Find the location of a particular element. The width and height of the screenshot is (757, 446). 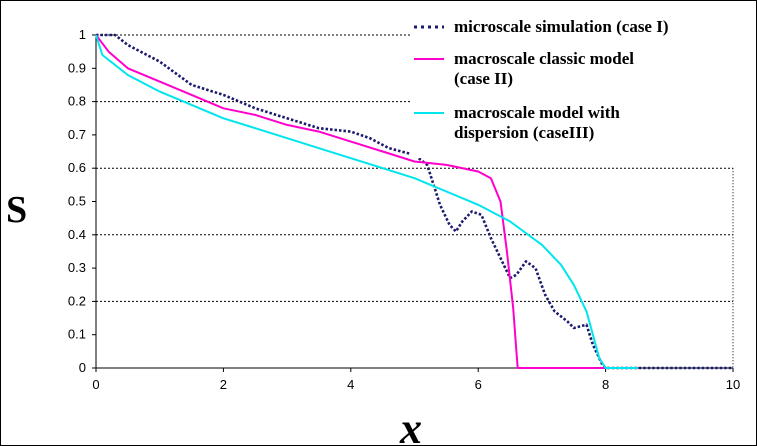

legend-label-3: dispersion (caseIII) is located at coordinates (524, 132).